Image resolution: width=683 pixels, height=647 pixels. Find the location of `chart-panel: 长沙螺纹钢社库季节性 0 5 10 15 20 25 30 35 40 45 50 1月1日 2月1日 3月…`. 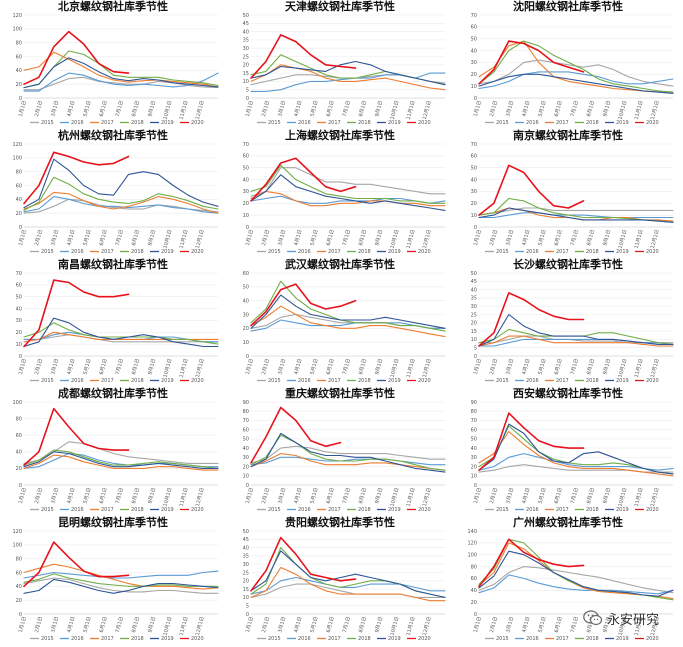

chart-panel: 长沙螺纹钢社库季节性 0 5 10 15 20 25 30 35 40 45 50 1月1日 2月1日 3月… is located at coordinates (568, 322).